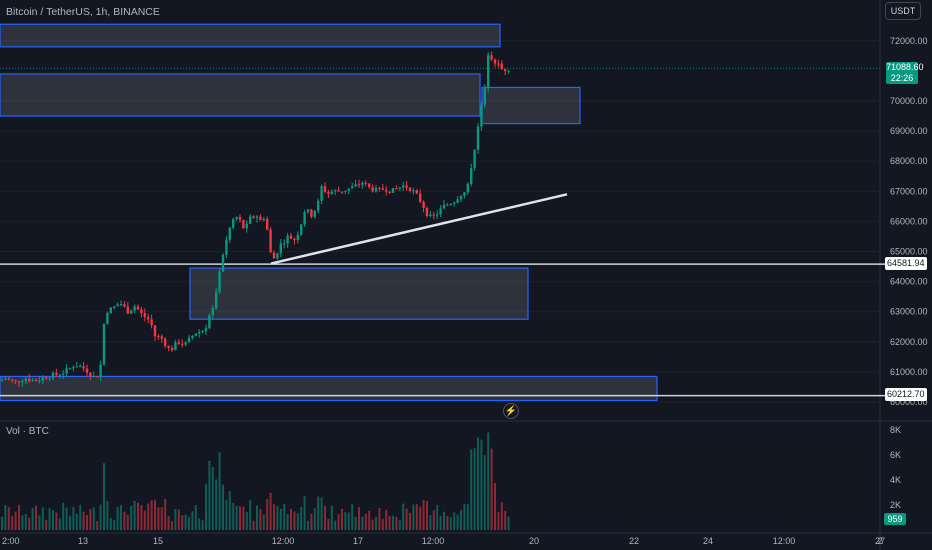  Describe the element at coordinates (909, 342) in the screenshot. I see `price-tick-label: 62000.00` at that location.